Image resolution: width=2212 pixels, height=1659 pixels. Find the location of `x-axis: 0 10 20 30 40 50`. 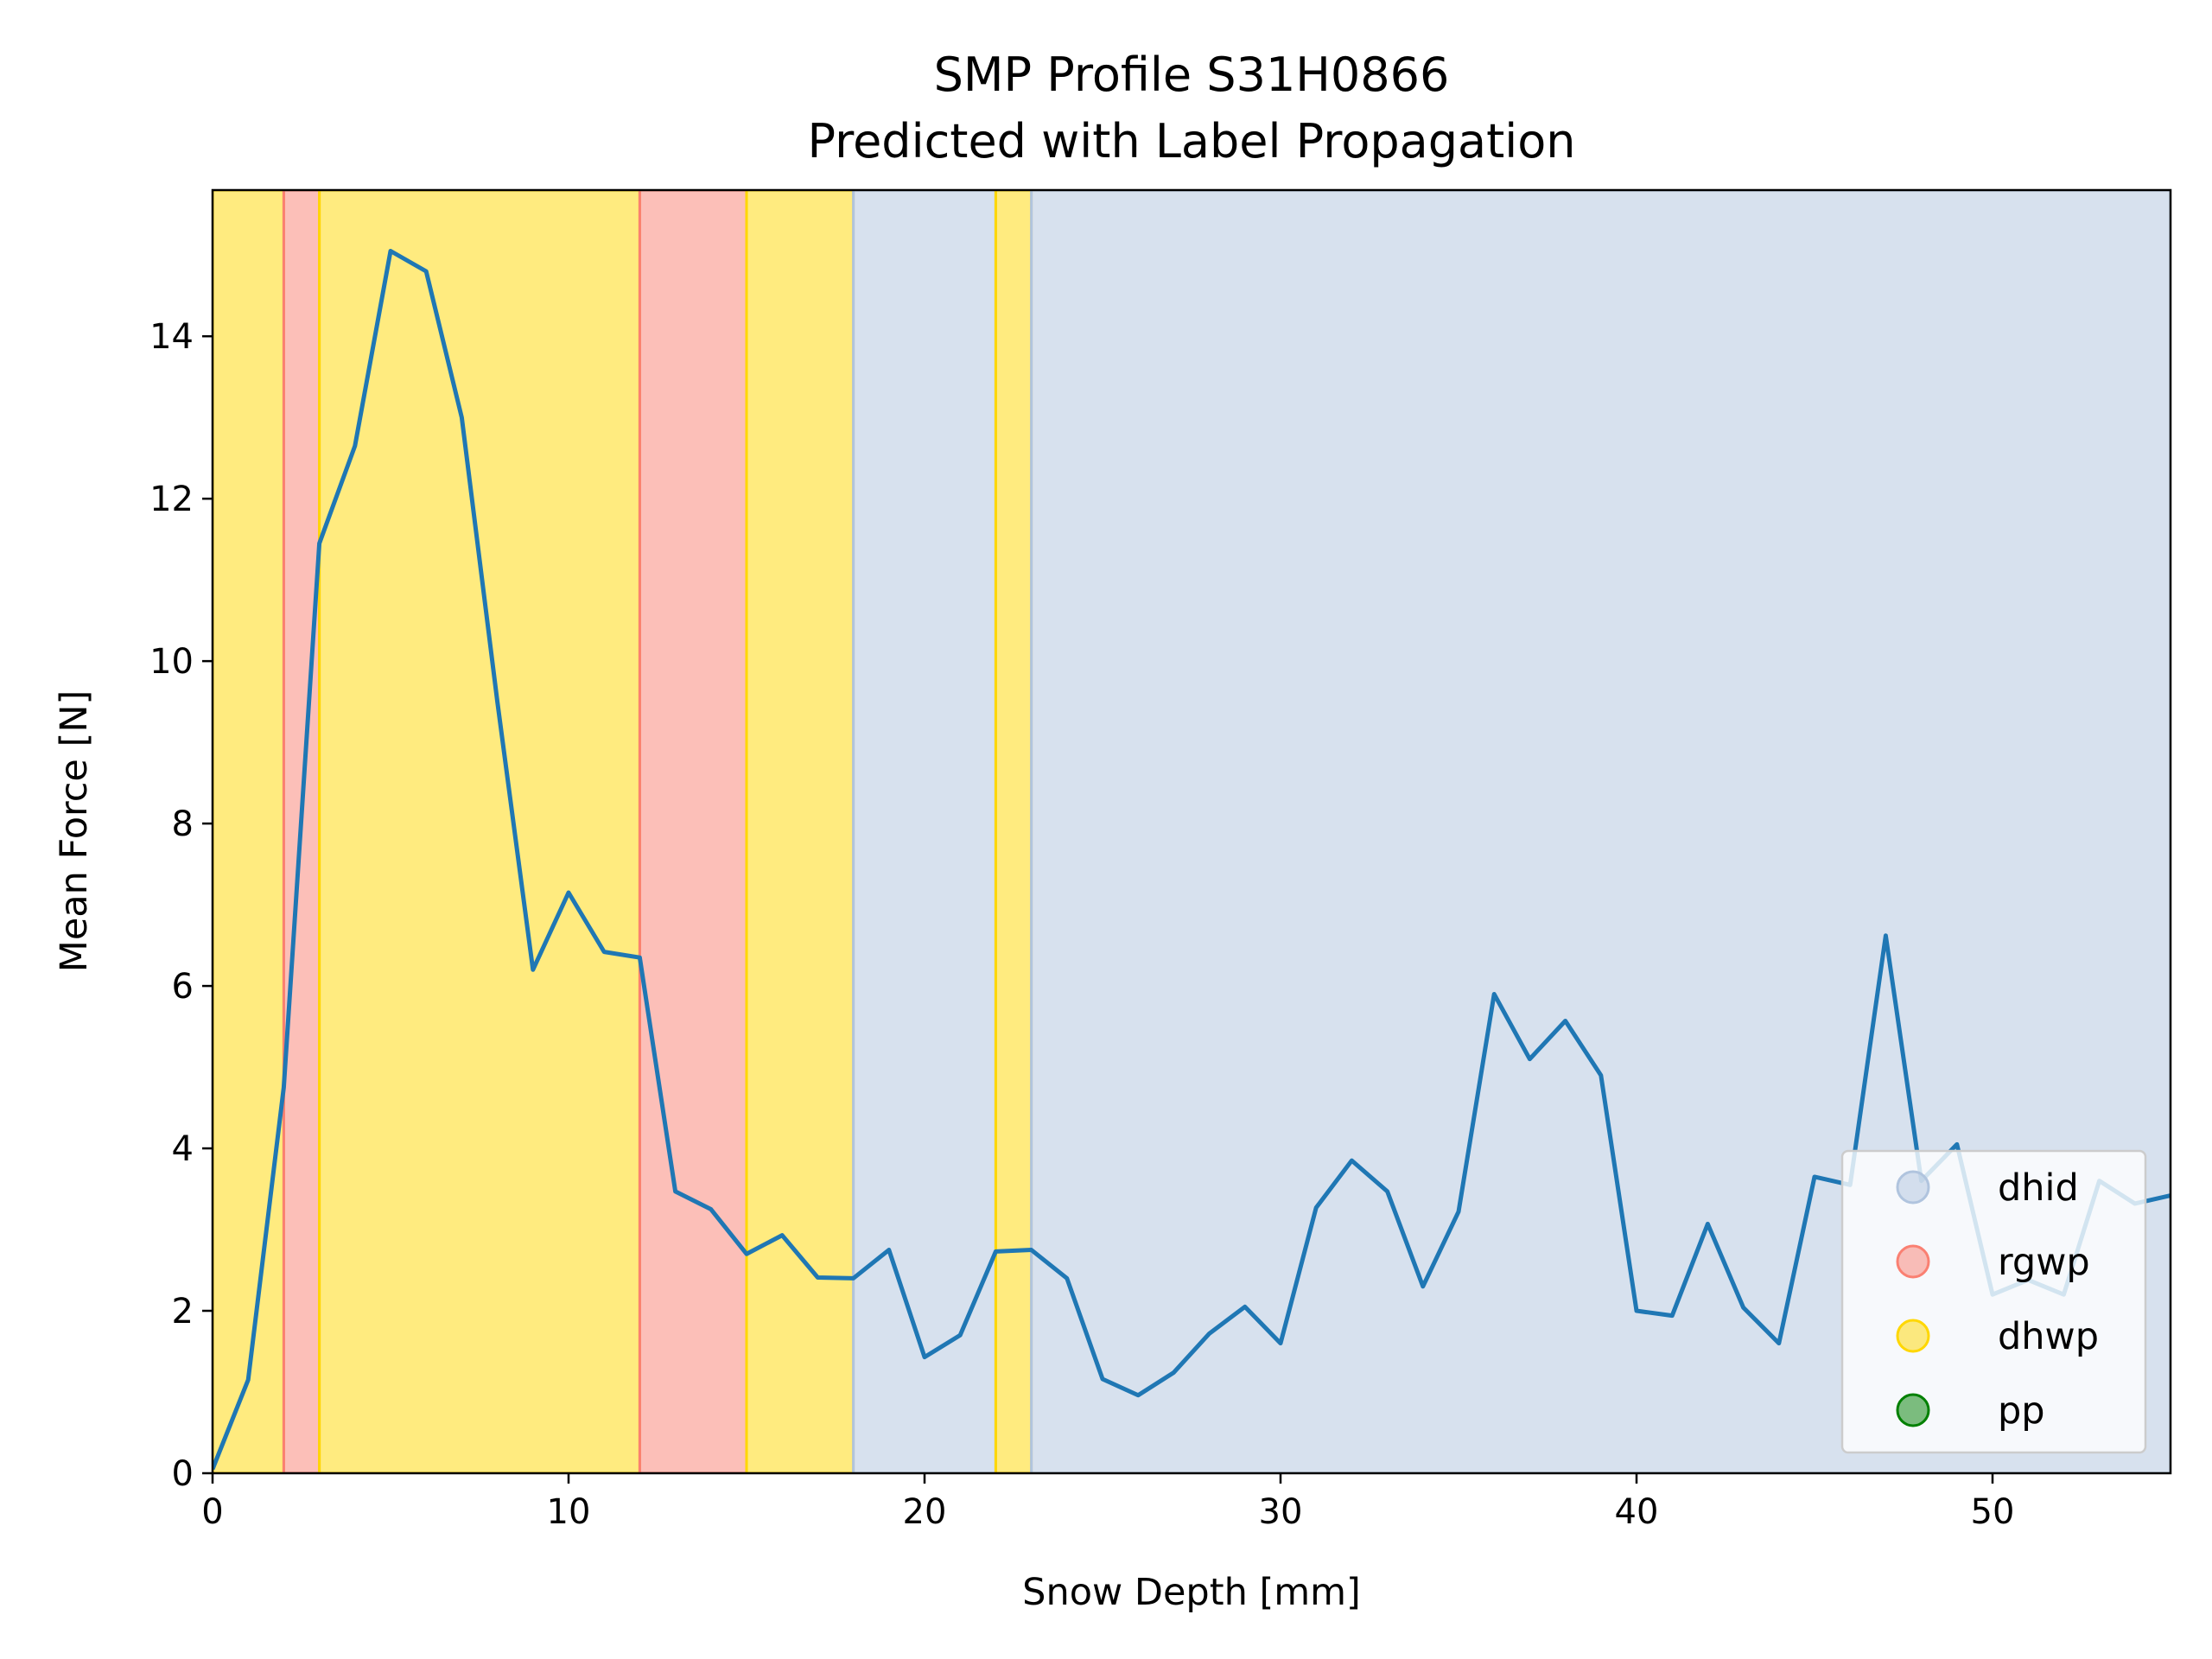

x-axis: 0 10 20 30 40 50 is located at coordinates (1107, 1502).